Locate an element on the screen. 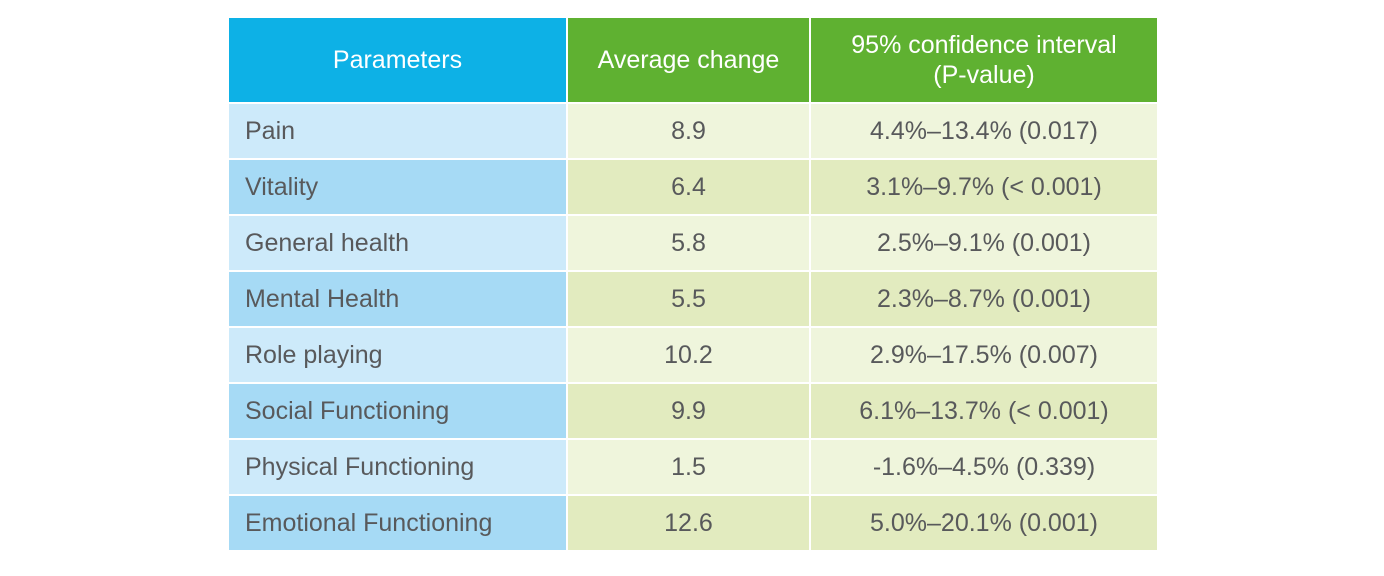 Image resolution: width=1384 pixels, height=576 pixels. confidence-interval-cell: 5.0%–20.1% (0.001) is located at coordinates (983, 522).